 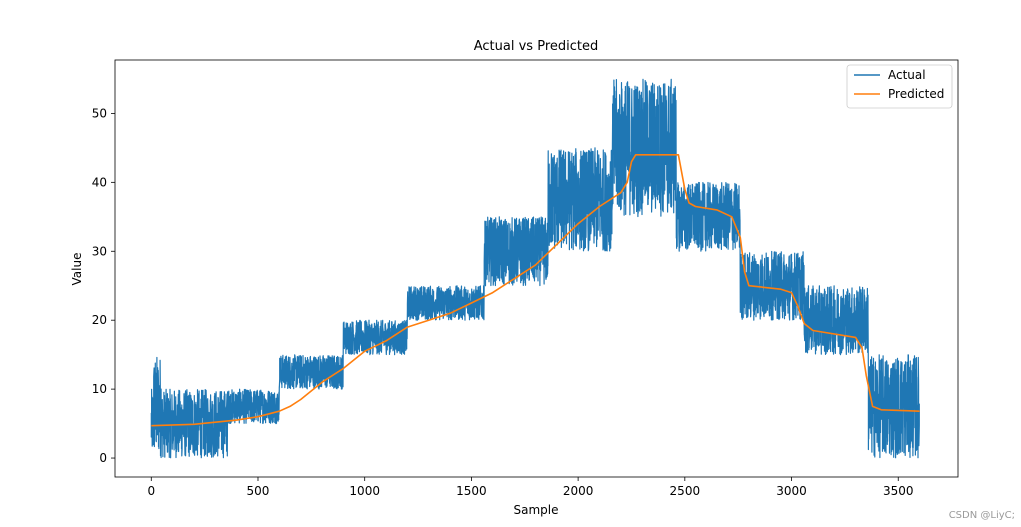 What do you see at coordinates (99, 182) in the screenshot?
I see `y-tick-label: 40` at bounding box center [99, 182].